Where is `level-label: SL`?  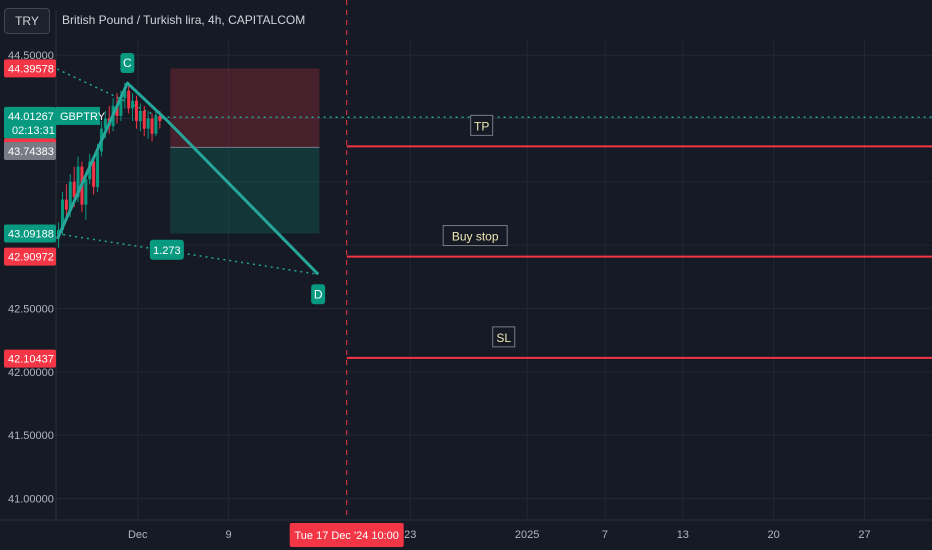 level-label: SL is located at coordinates (503, 338).